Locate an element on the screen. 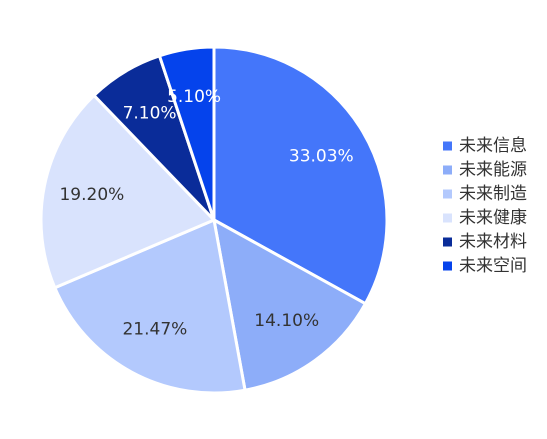 The width and height of the screenshot is (547, 439). legend-label: 未来空间 is located at coordinates (493, 266).